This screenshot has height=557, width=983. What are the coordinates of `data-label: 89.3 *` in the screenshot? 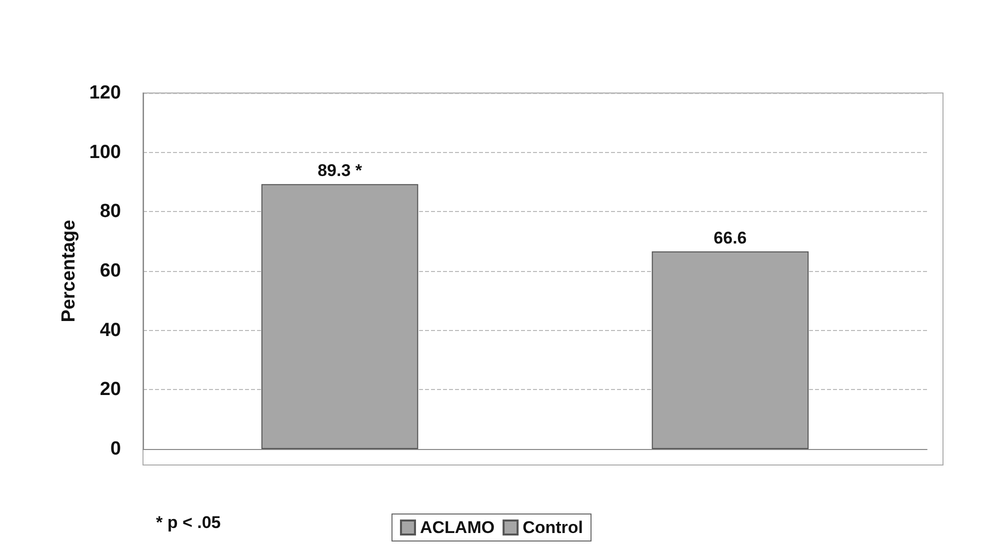 It's located at (340, 170).